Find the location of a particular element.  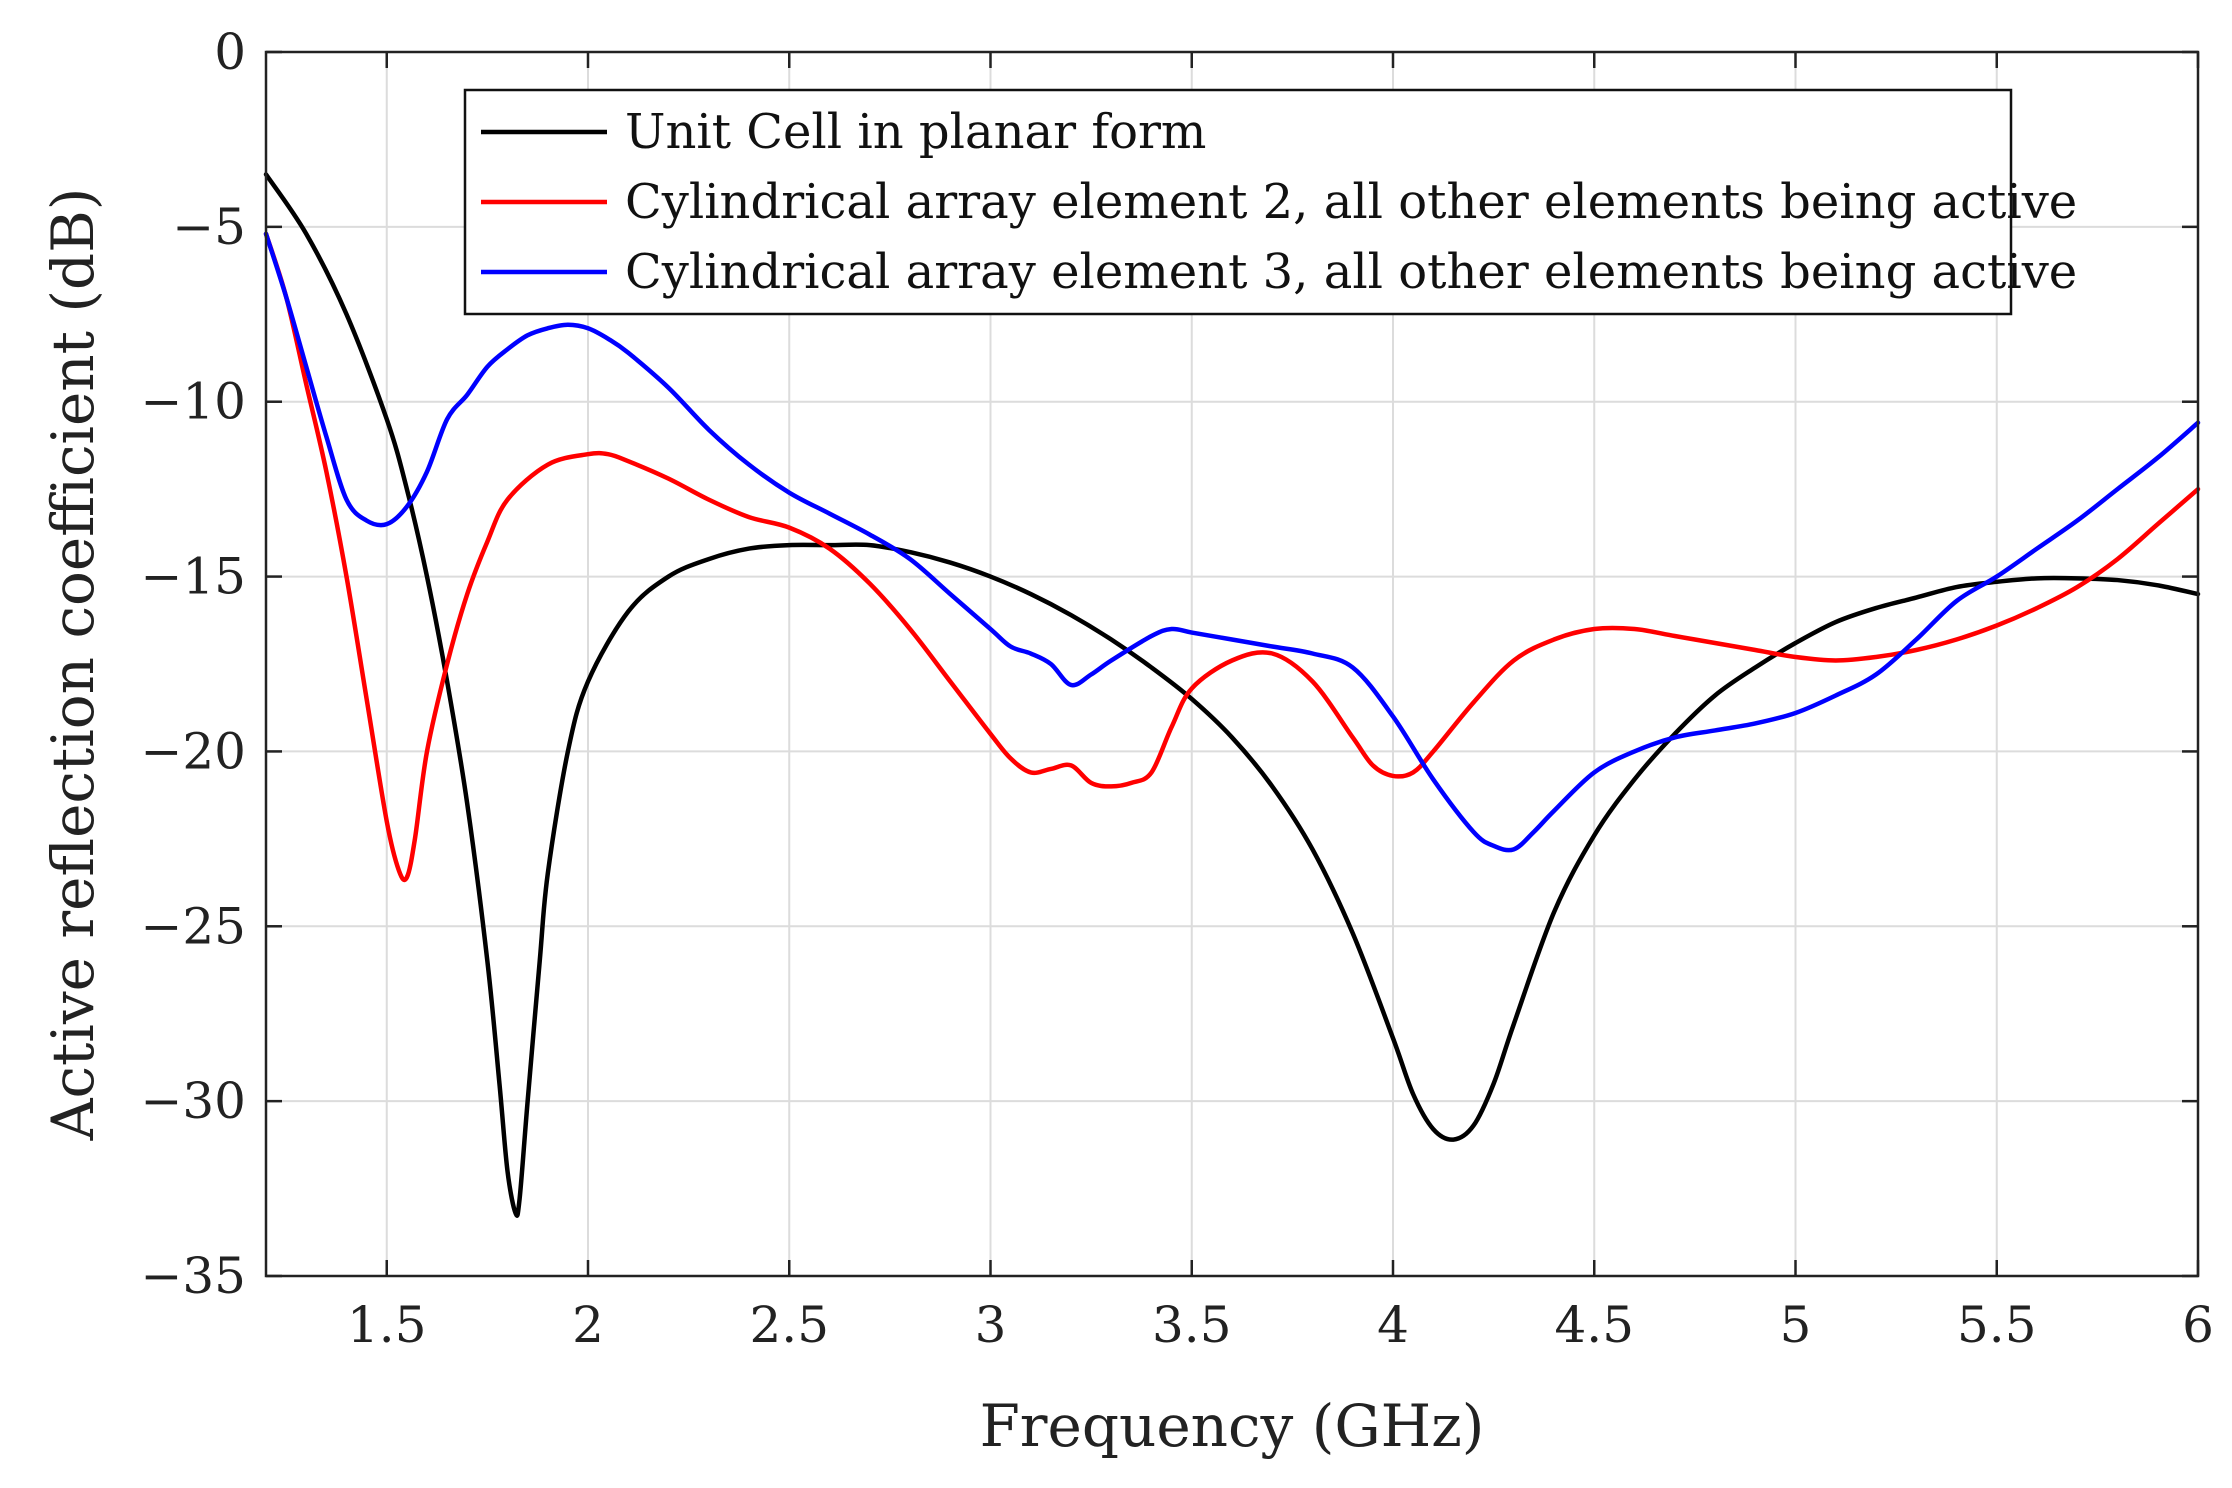

x-tick-label: 4 is located at coordinates (1393, 1325).